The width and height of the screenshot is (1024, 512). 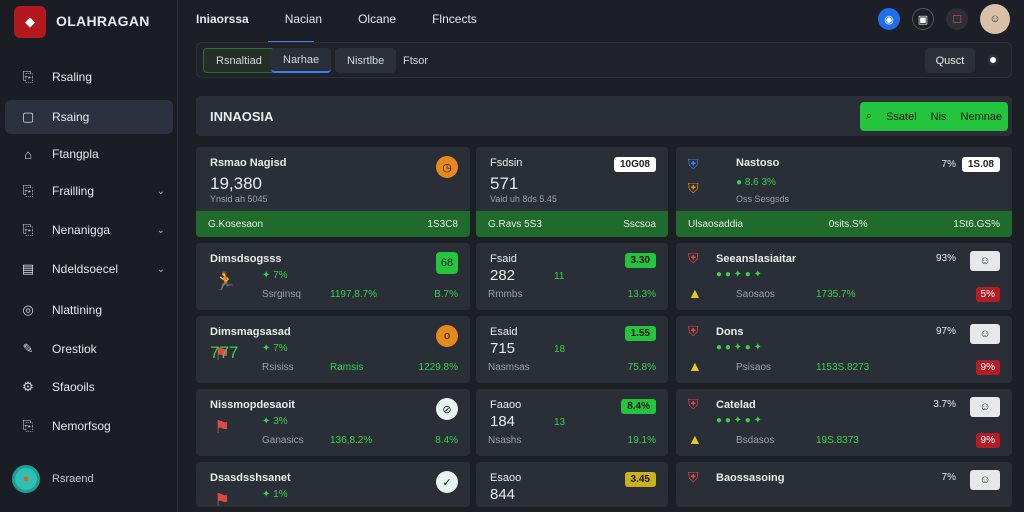 I want to click on loss-badge: 5%, so click(x=987, y=294).